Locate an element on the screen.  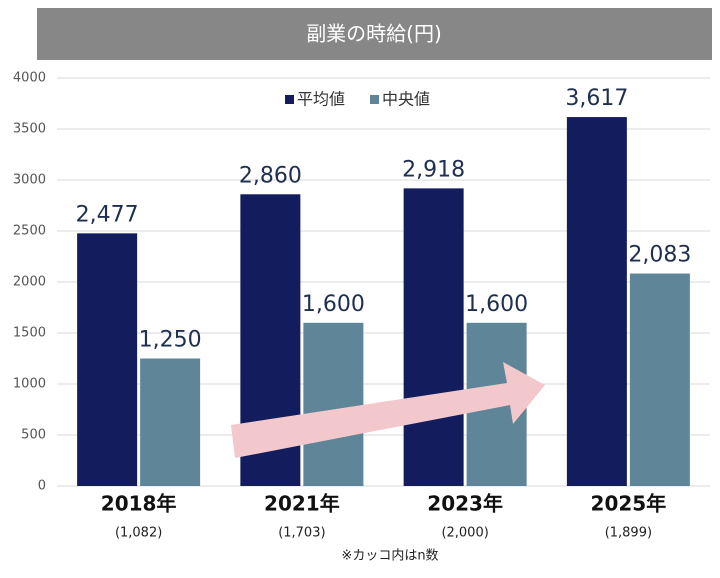
y-tick-label: 500 is located at coordinates (33, 435).